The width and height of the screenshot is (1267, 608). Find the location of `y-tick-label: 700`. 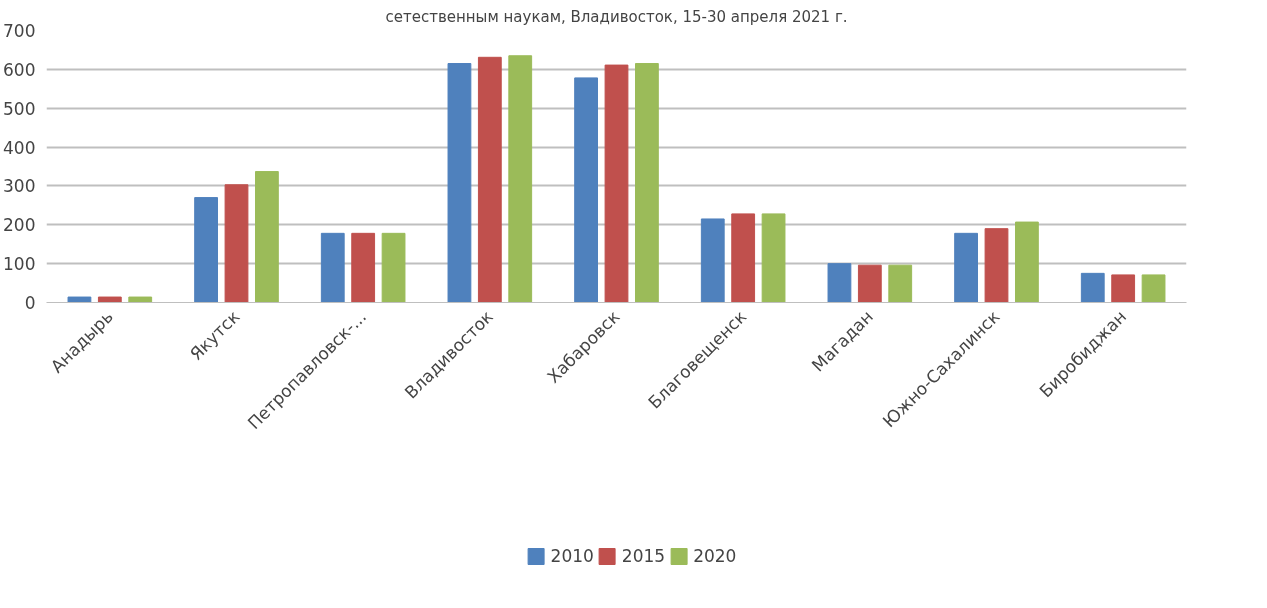

y-tick-label: 700 is located at coordinates (19, 31).